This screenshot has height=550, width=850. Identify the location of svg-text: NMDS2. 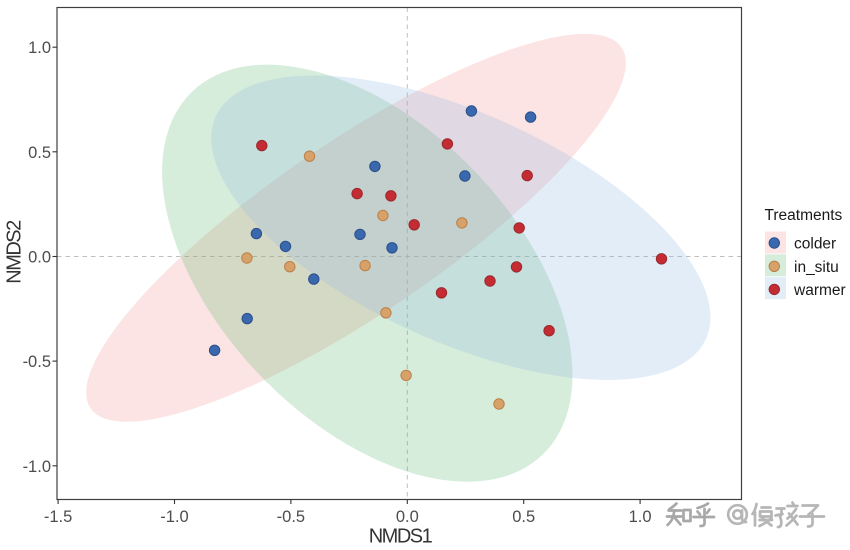
(14, 252).